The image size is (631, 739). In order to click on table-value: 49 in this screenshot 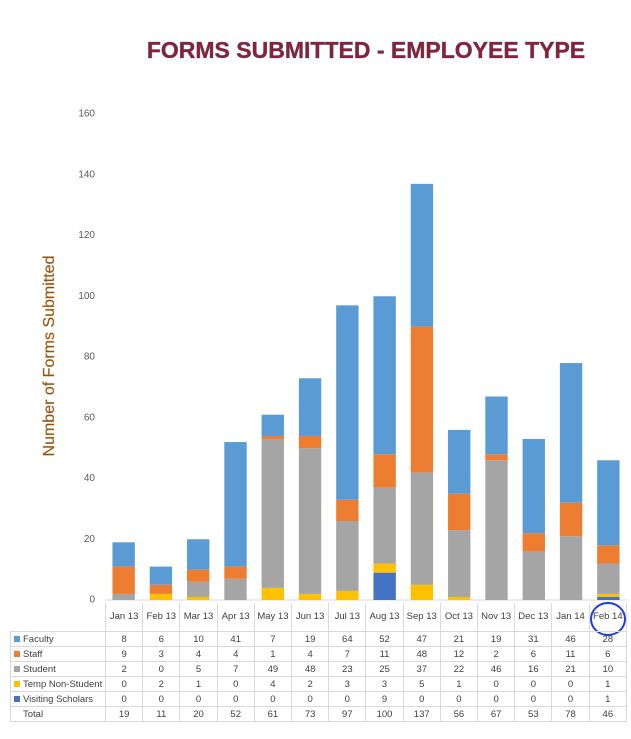, I will do `click(273, 669)`.